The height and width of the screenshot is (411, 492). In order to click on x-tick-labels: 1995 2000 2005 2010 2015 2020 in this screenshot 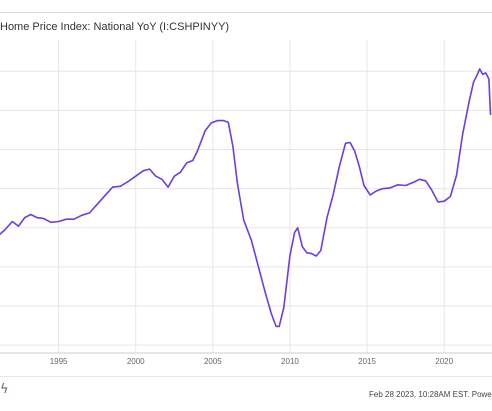, I will do `click(252, 361)`.